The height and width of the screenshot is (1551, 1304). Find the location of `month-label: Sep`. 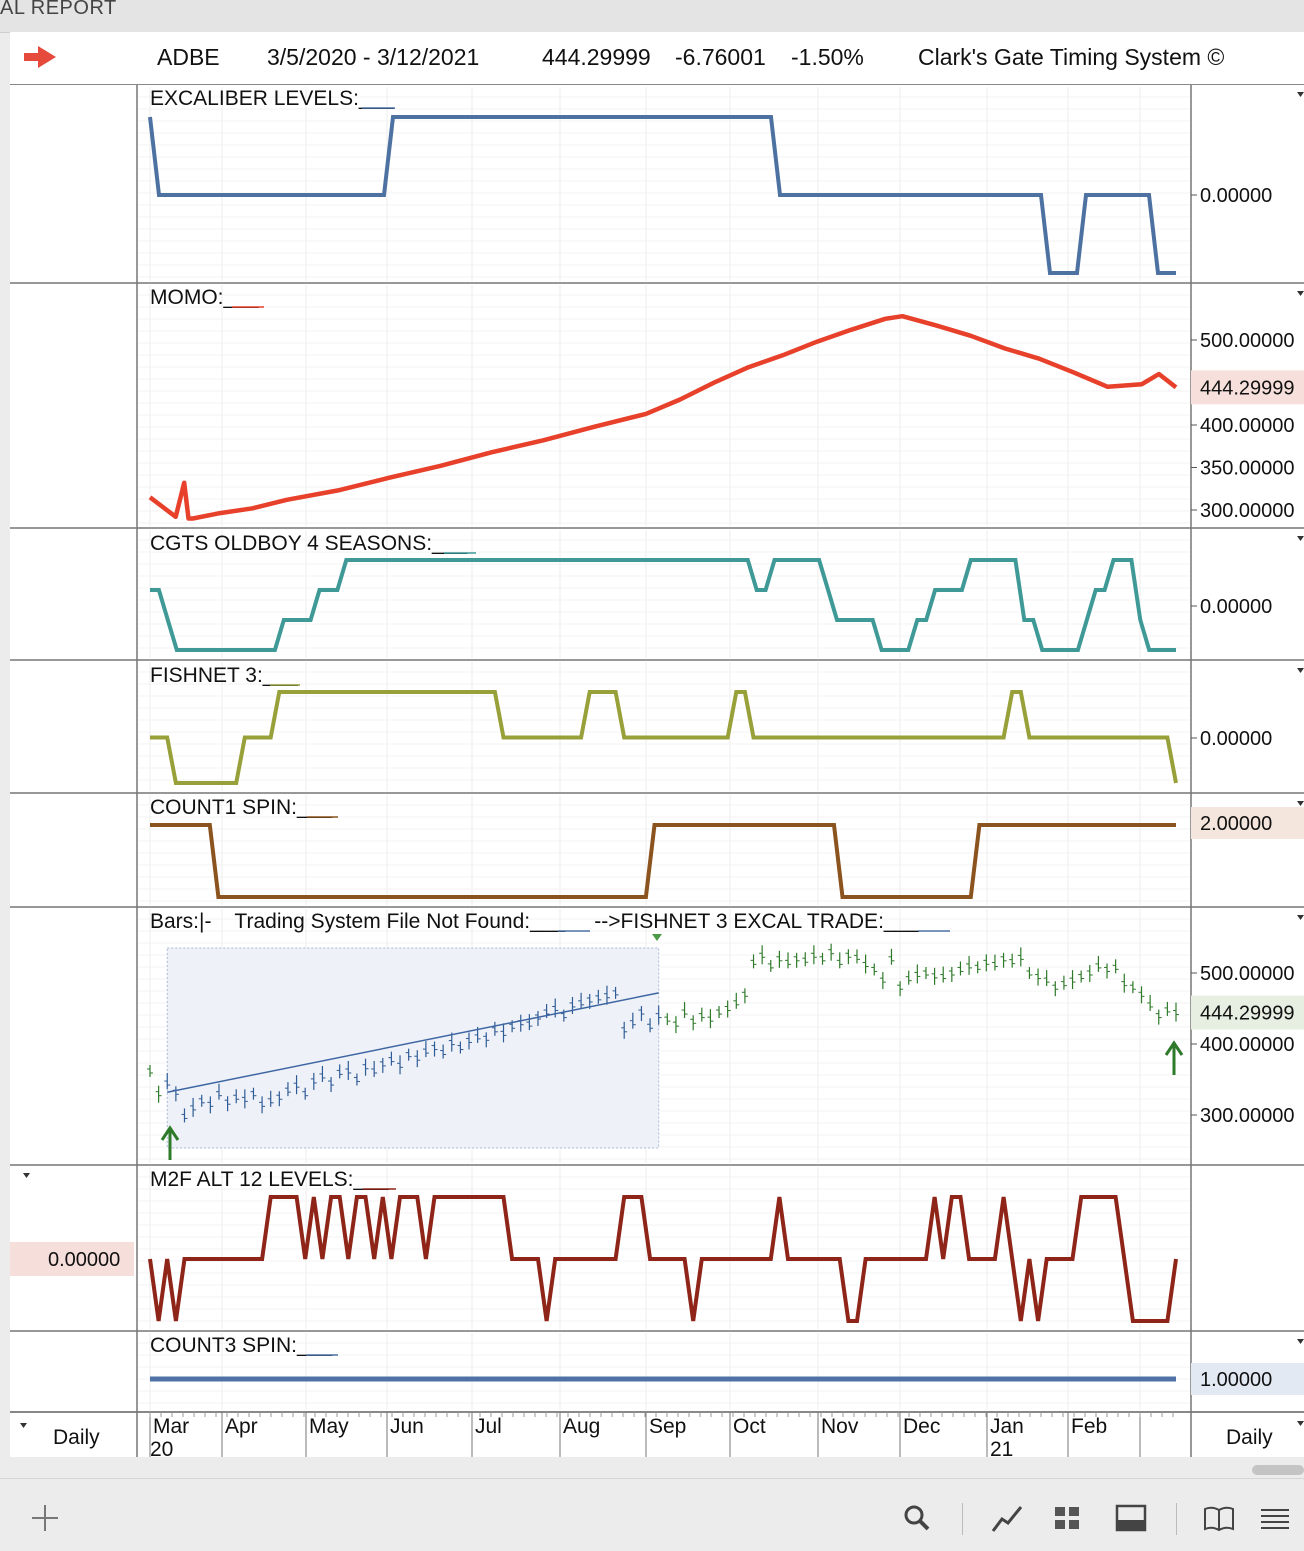

month-label: Sep is located at coordinates (667, 1426).